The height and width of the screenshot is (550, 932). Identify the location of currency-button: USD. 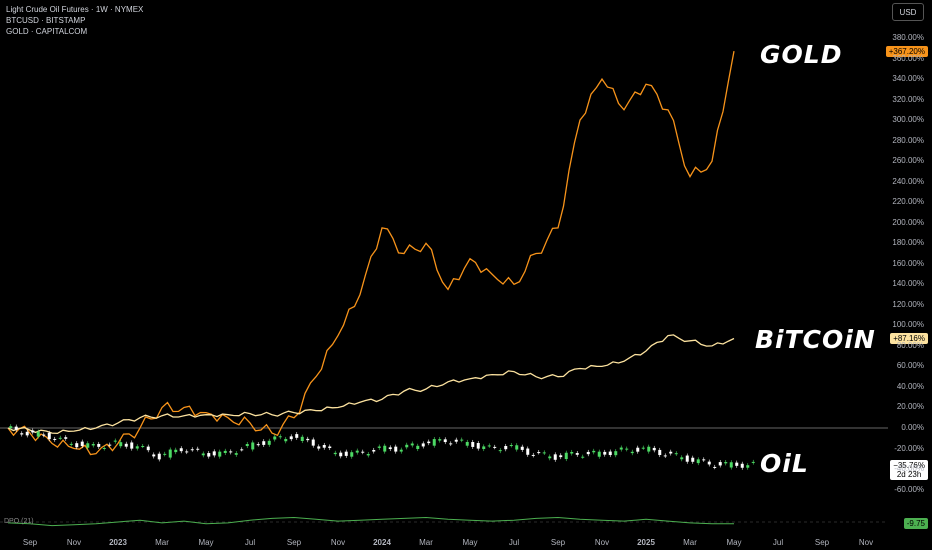
(908, 12).